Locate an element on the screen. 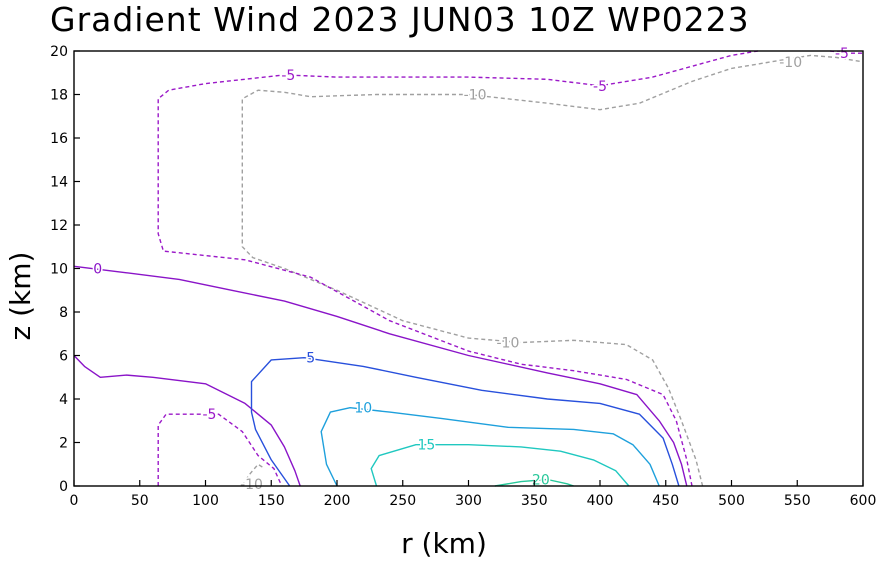  x-axis-label: r (km) is located at coordinates (444, 543).